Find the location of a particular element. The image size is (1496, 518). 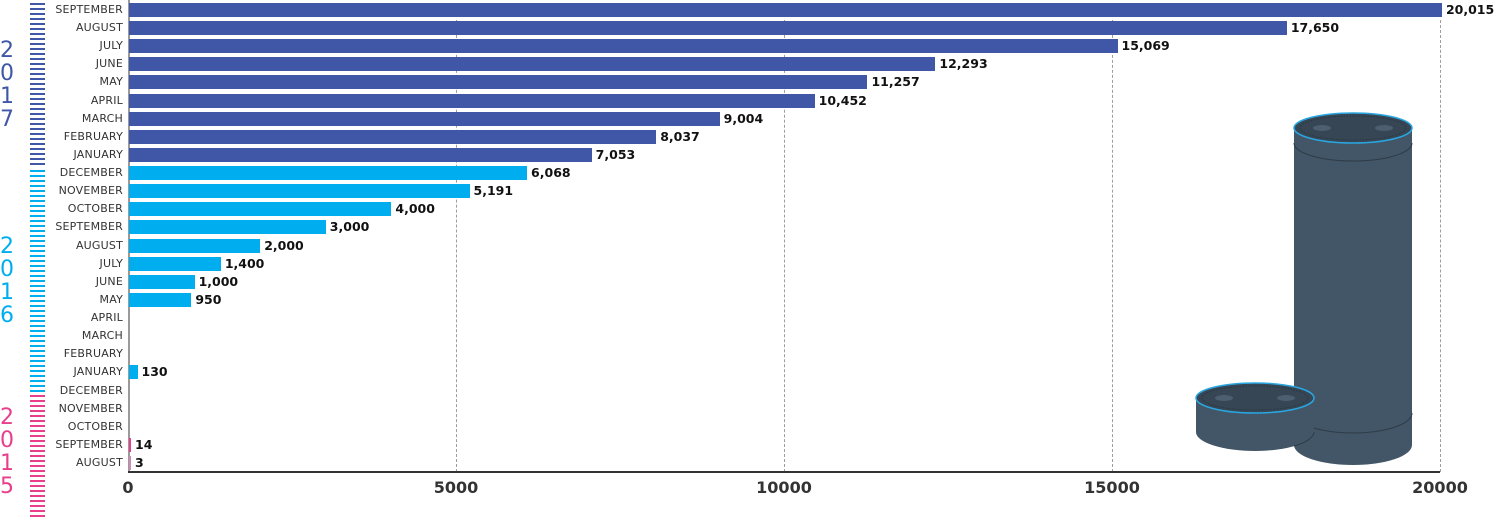

value-label: 3,000 is located at coordinates (349, 227).